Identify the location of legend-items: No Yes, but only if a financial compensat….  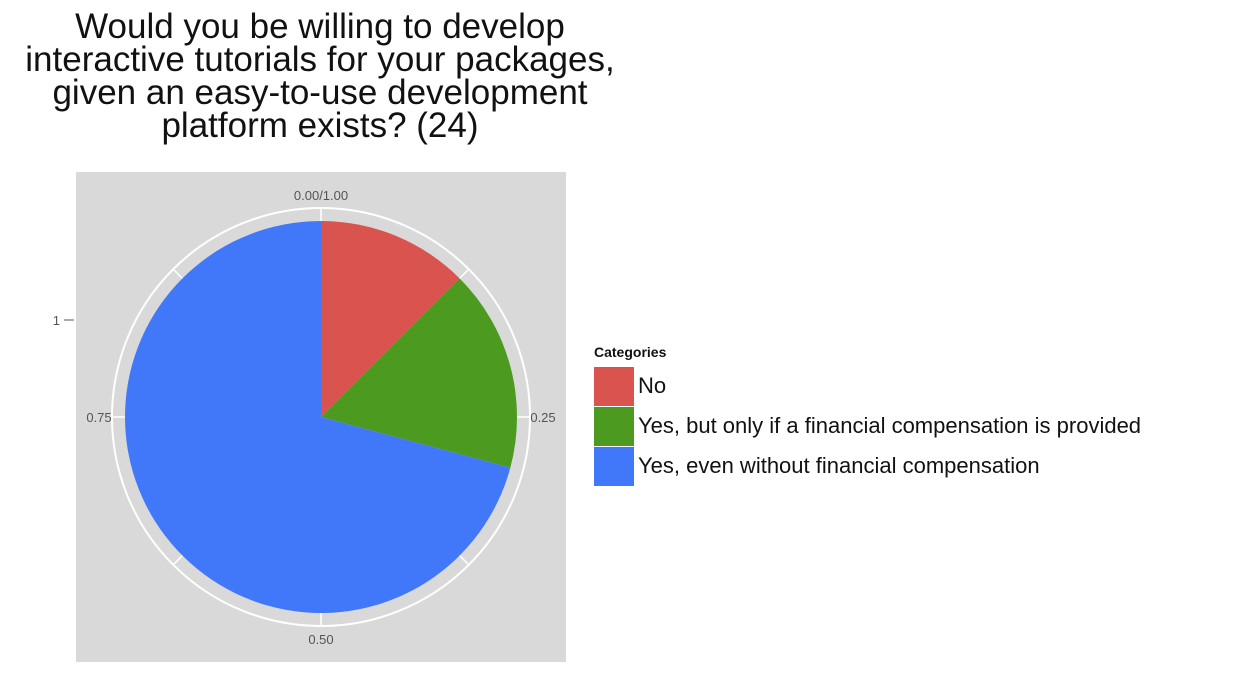
(867, 426).